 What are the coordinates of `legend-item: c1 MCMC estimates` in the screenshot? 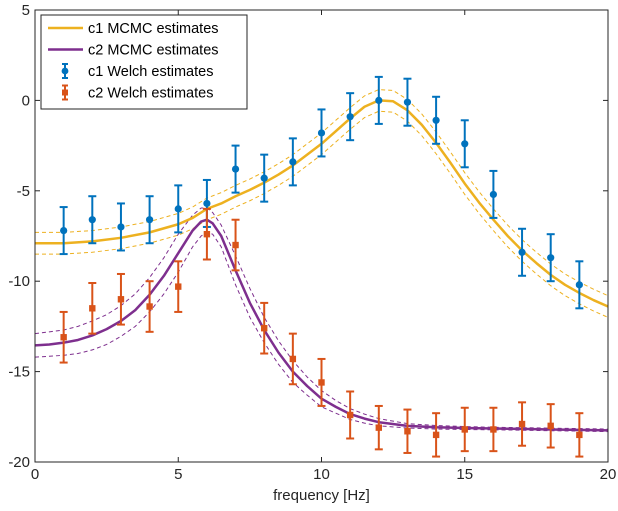 It's located at (133, 29).